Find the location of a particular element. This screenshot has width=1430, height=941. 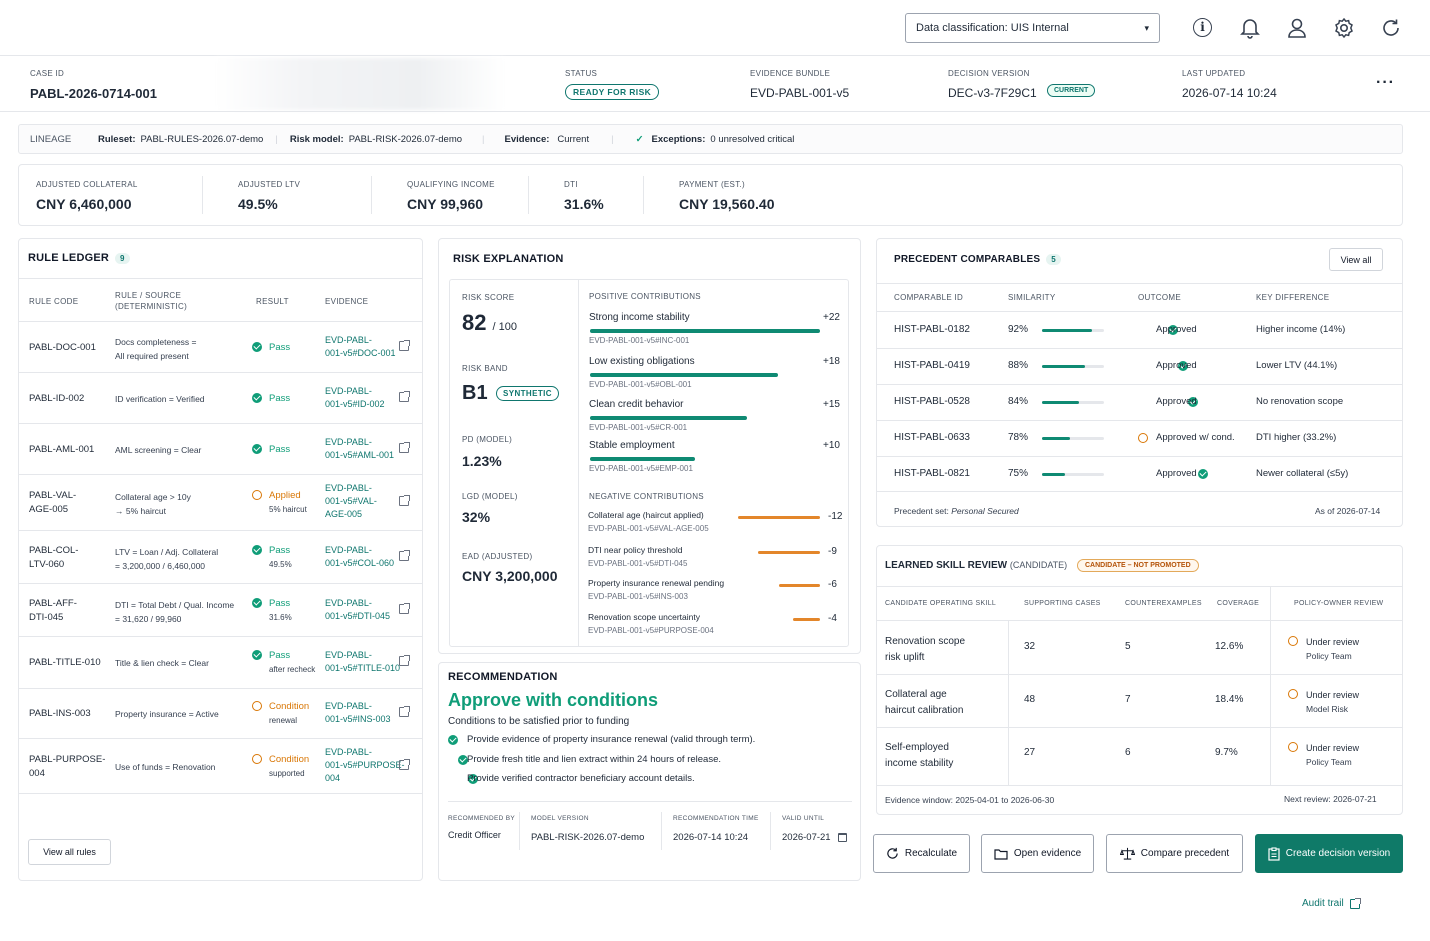

evidence-link: EVD-PABL- 001-v5#DOC-001 is located at coordinates (360, 346).